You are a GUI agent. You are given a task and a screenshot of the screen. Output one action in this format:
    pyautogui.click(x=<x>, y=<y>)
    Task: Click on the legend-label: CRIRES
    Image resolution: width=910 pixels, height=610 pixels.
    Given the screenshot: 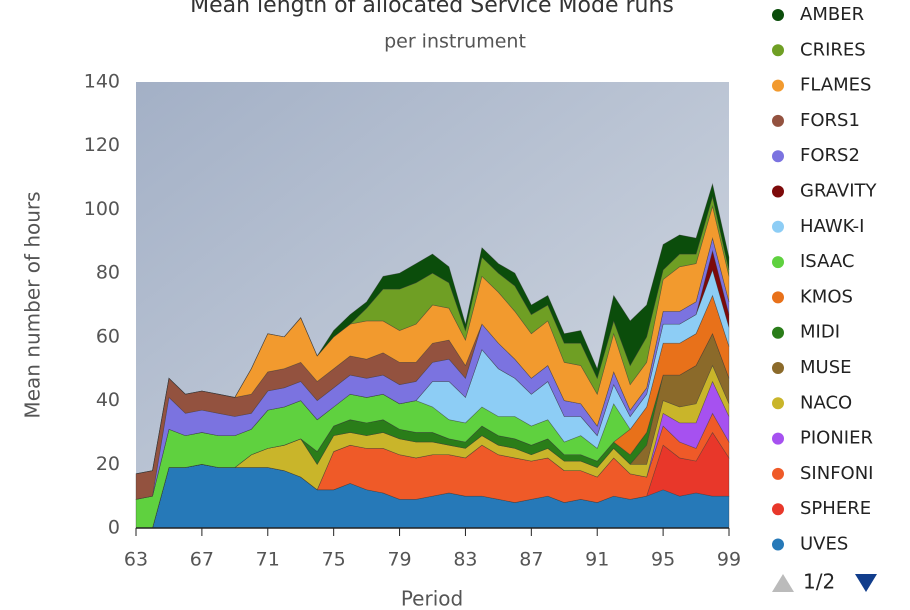 What is the action you would take?
    pyautogui.click(x=833, y=49)
    